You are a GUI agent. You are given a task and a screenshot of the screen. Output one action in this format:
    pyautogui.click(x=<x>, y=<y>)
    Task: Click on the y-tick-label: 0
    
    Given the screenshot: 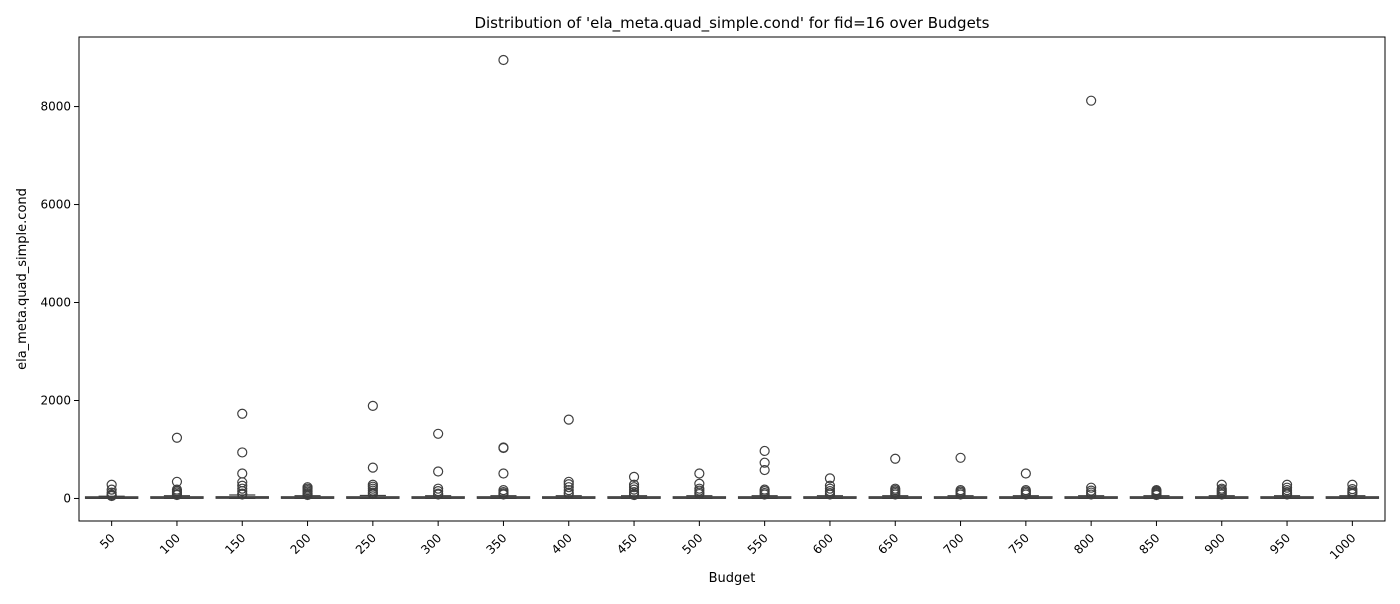 What is the action you would take?
    pyautogui.click(x=67, y=498)
    